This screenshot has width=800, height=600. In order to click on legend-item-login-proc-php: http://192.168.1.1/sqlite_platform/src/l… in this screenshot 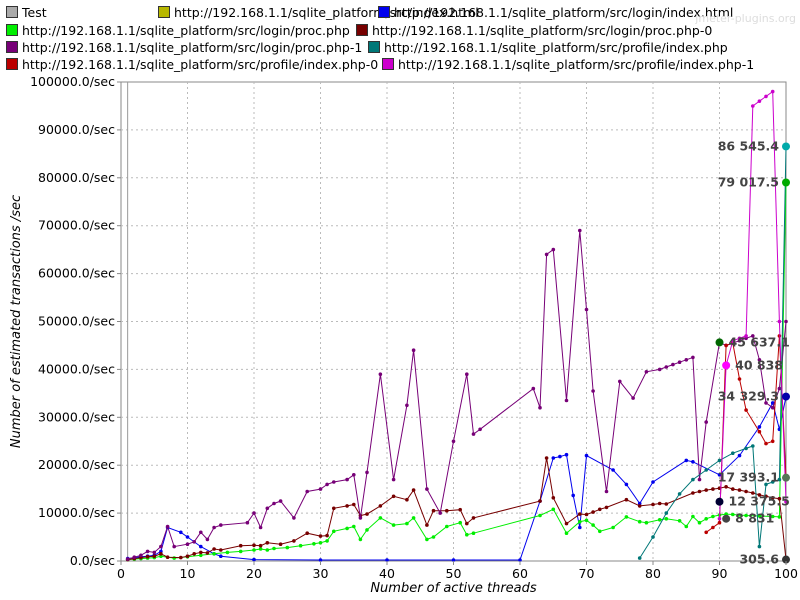, I will do `click(178, 30)`.